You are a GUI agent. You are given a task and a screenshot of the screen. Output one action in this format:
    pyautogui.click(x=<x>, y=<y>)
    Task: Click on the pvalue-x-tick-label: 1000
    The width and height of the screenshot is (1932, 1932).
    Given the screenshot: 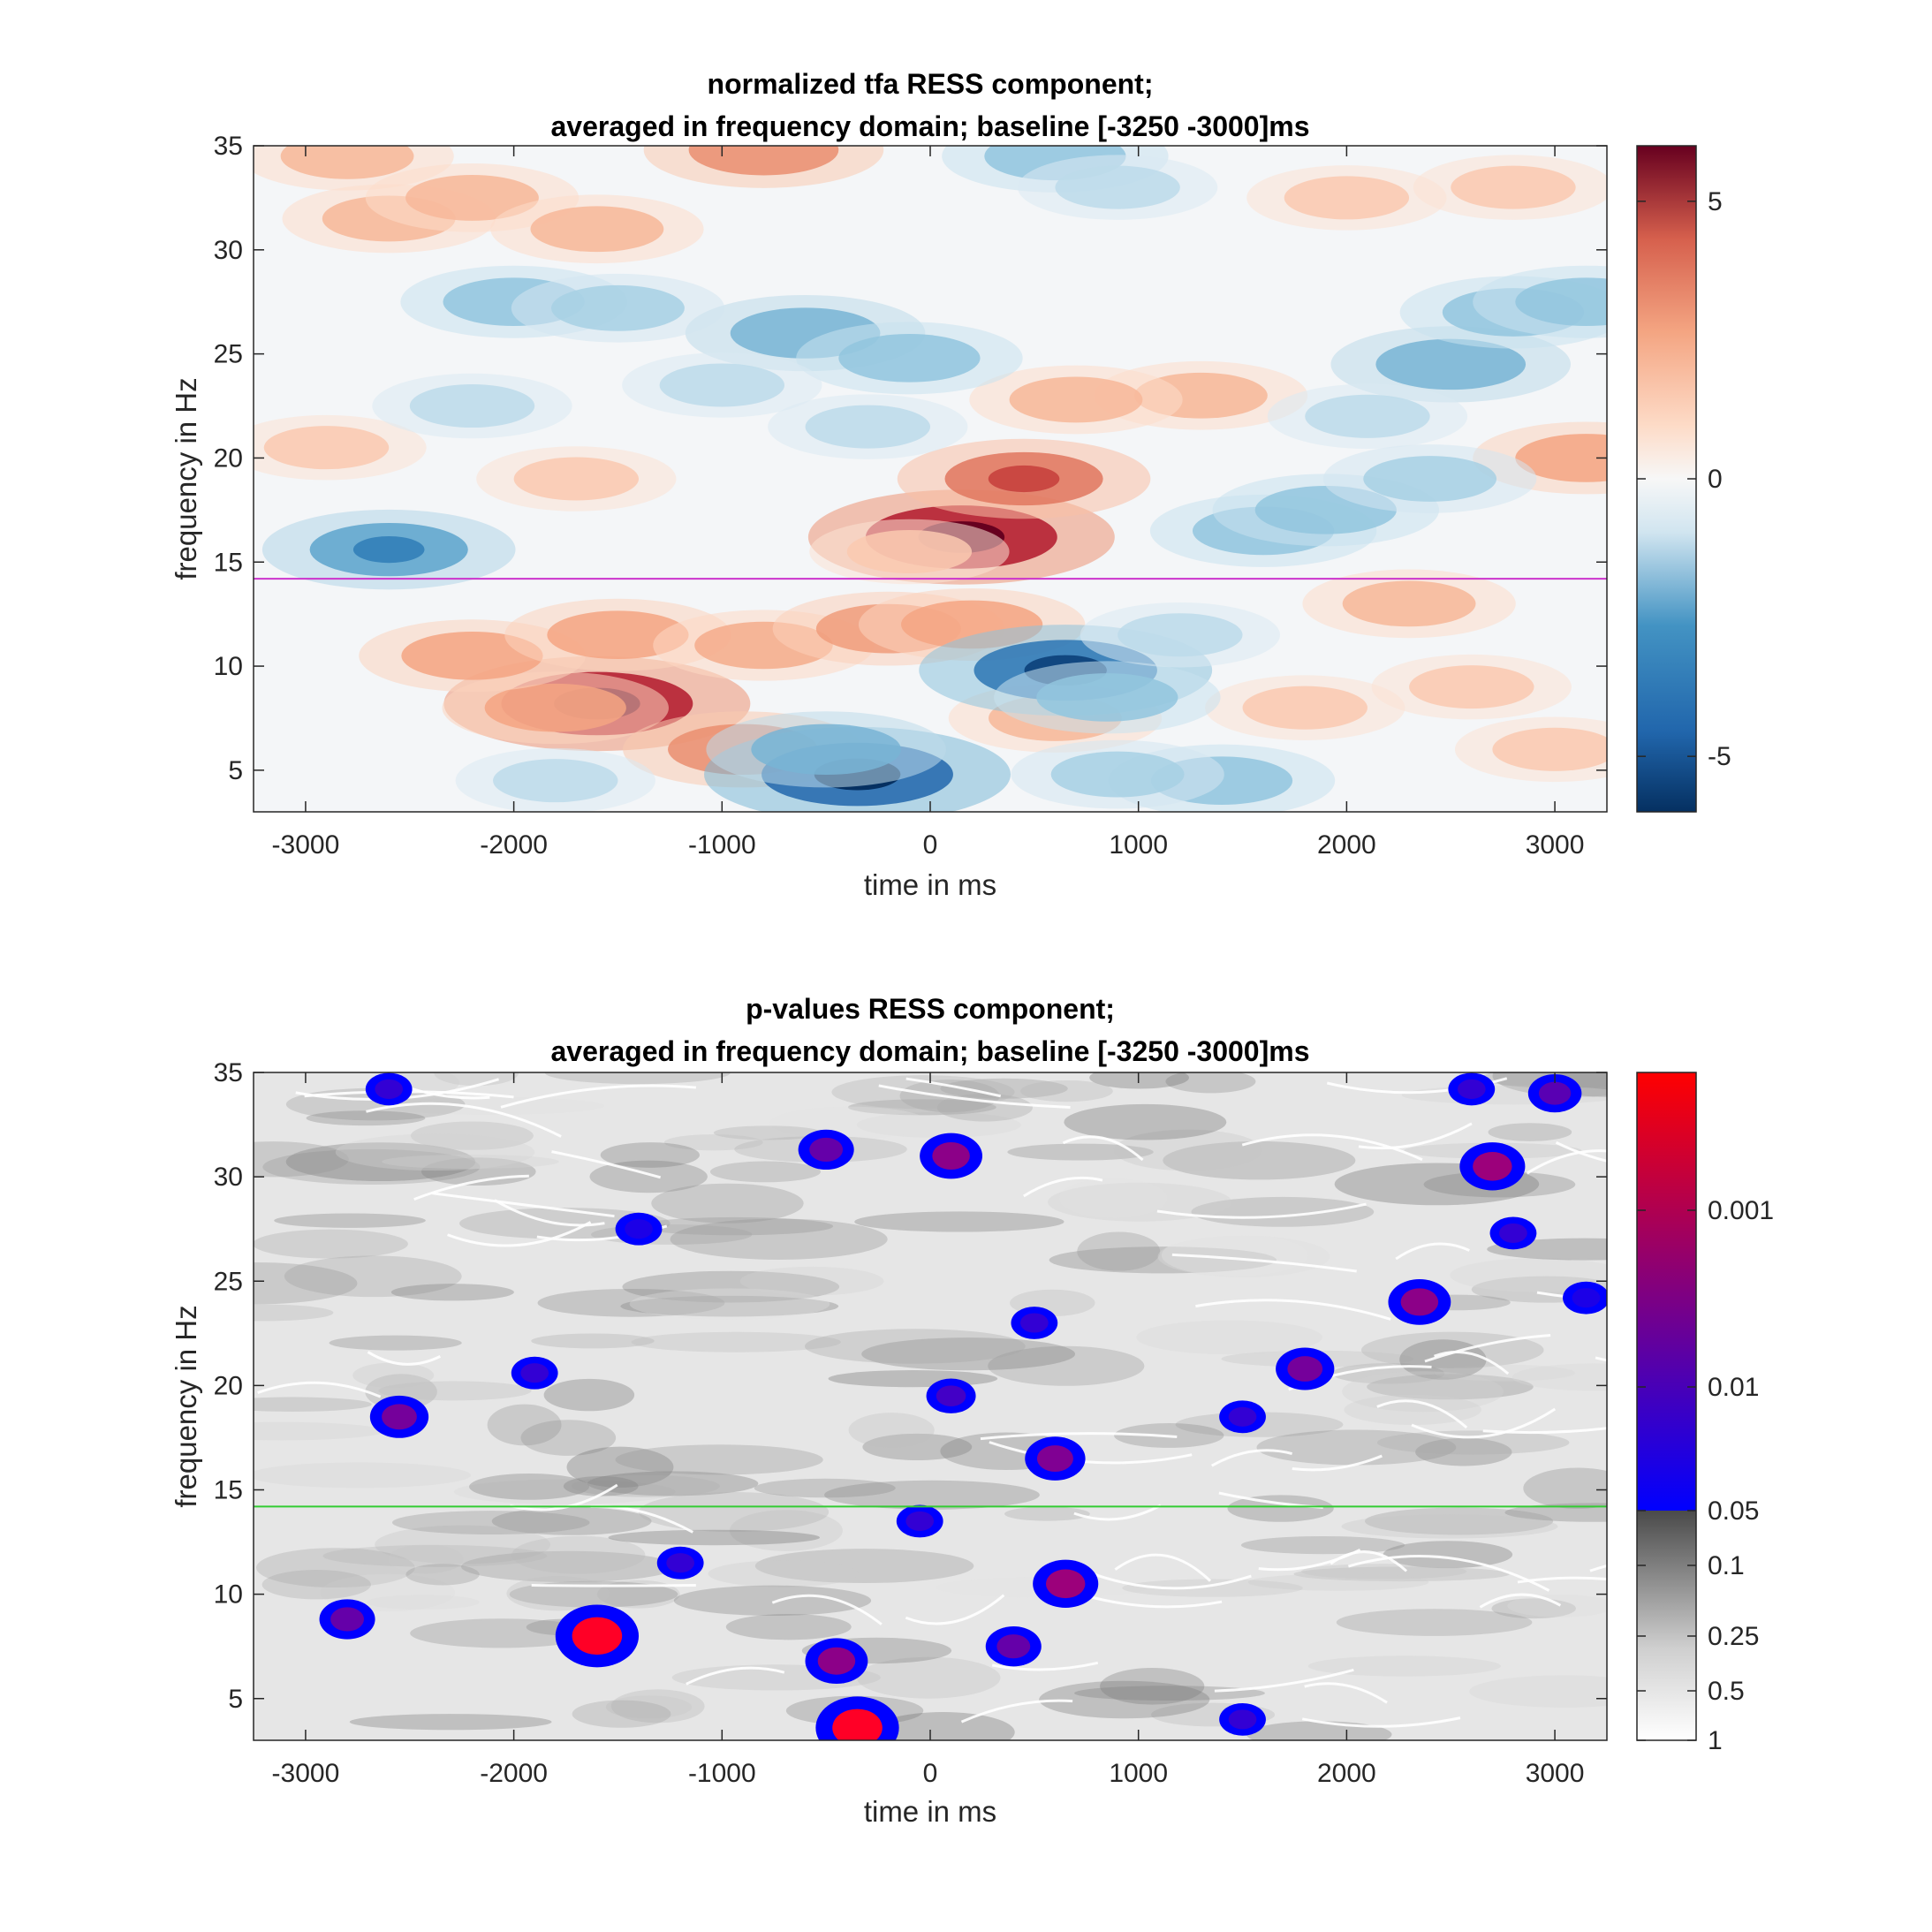 What is the action you would take?
    pyautogui.click(x=1139, y=1774)
    